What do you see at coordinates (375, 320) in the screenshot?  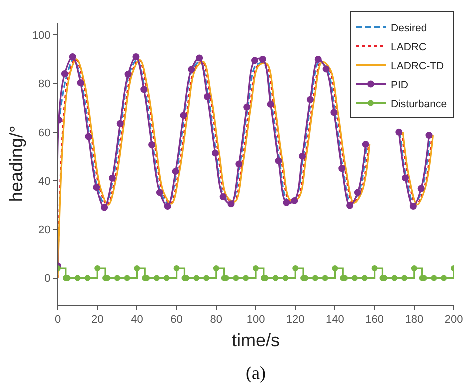 I see `x-tick-label: 160` at bounding box center [375, 320].